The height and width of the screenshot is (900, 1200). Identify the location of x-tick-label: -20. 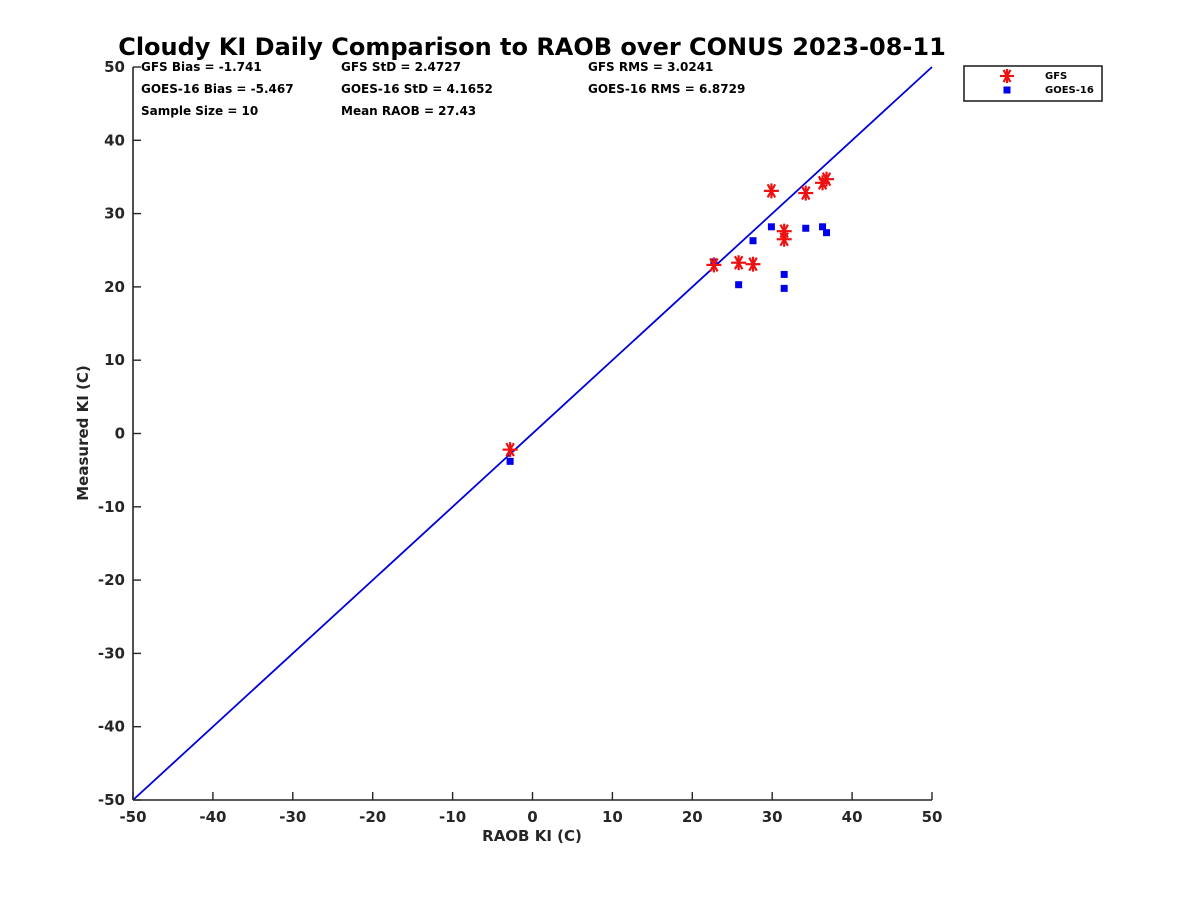
(372, 817).